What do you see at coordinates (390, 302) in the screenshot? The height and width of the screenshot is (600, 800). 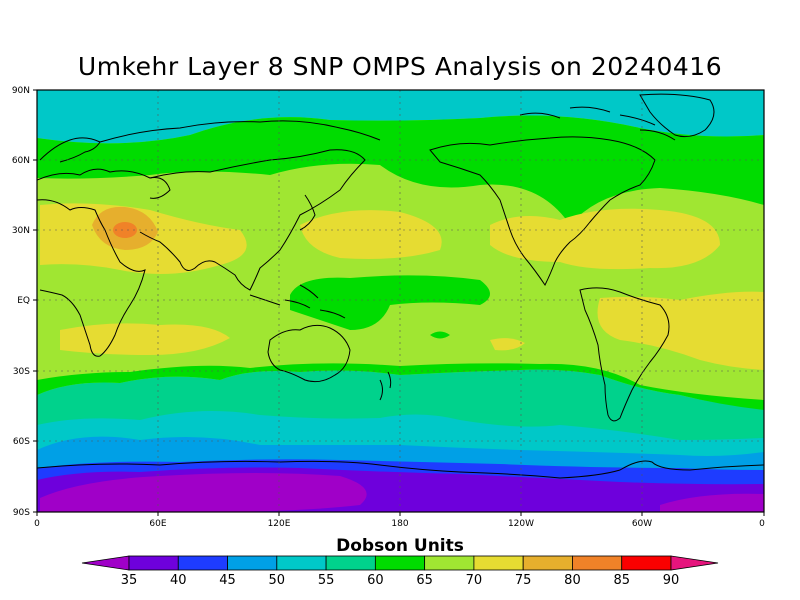 I see `band-green-equator` at bounding box center [390, 302].